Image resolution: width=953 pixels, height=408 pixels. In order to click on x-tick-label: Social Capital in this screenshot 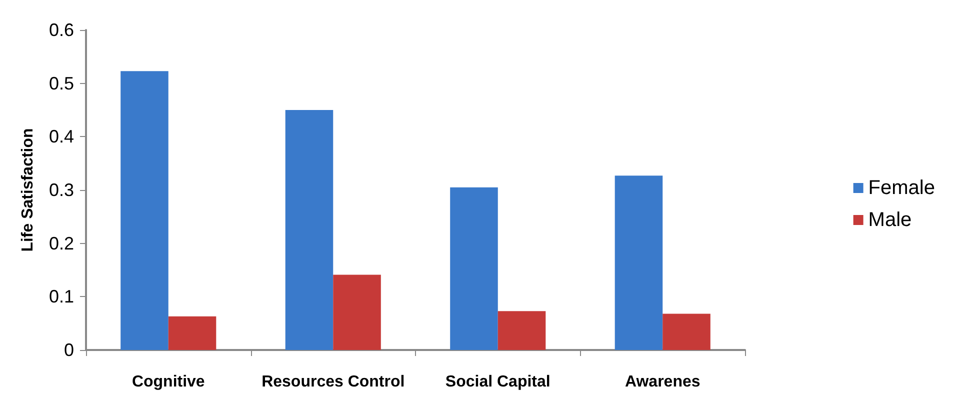, I will do `click(497, 382)`.